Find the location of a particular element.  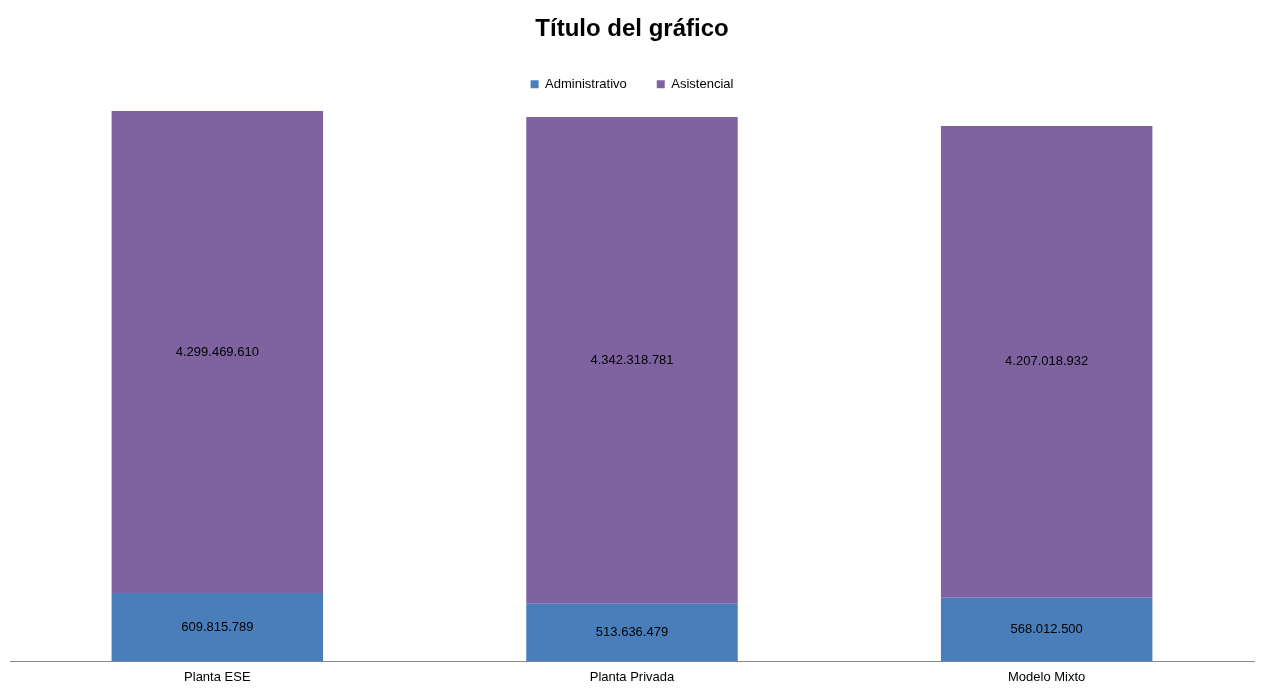

x-tick-label: Modelo Mixto is located at coordinates (1047, 676).